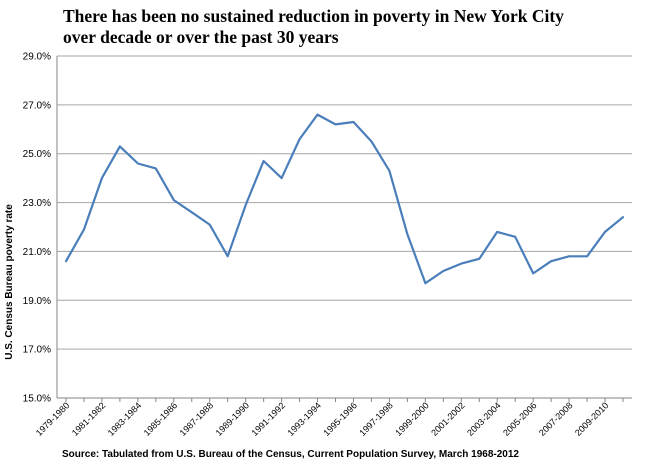 The height and width of the screenshot is (468, 645). I want to click on x-tick-label: 2001-2002, so click(448, 419).